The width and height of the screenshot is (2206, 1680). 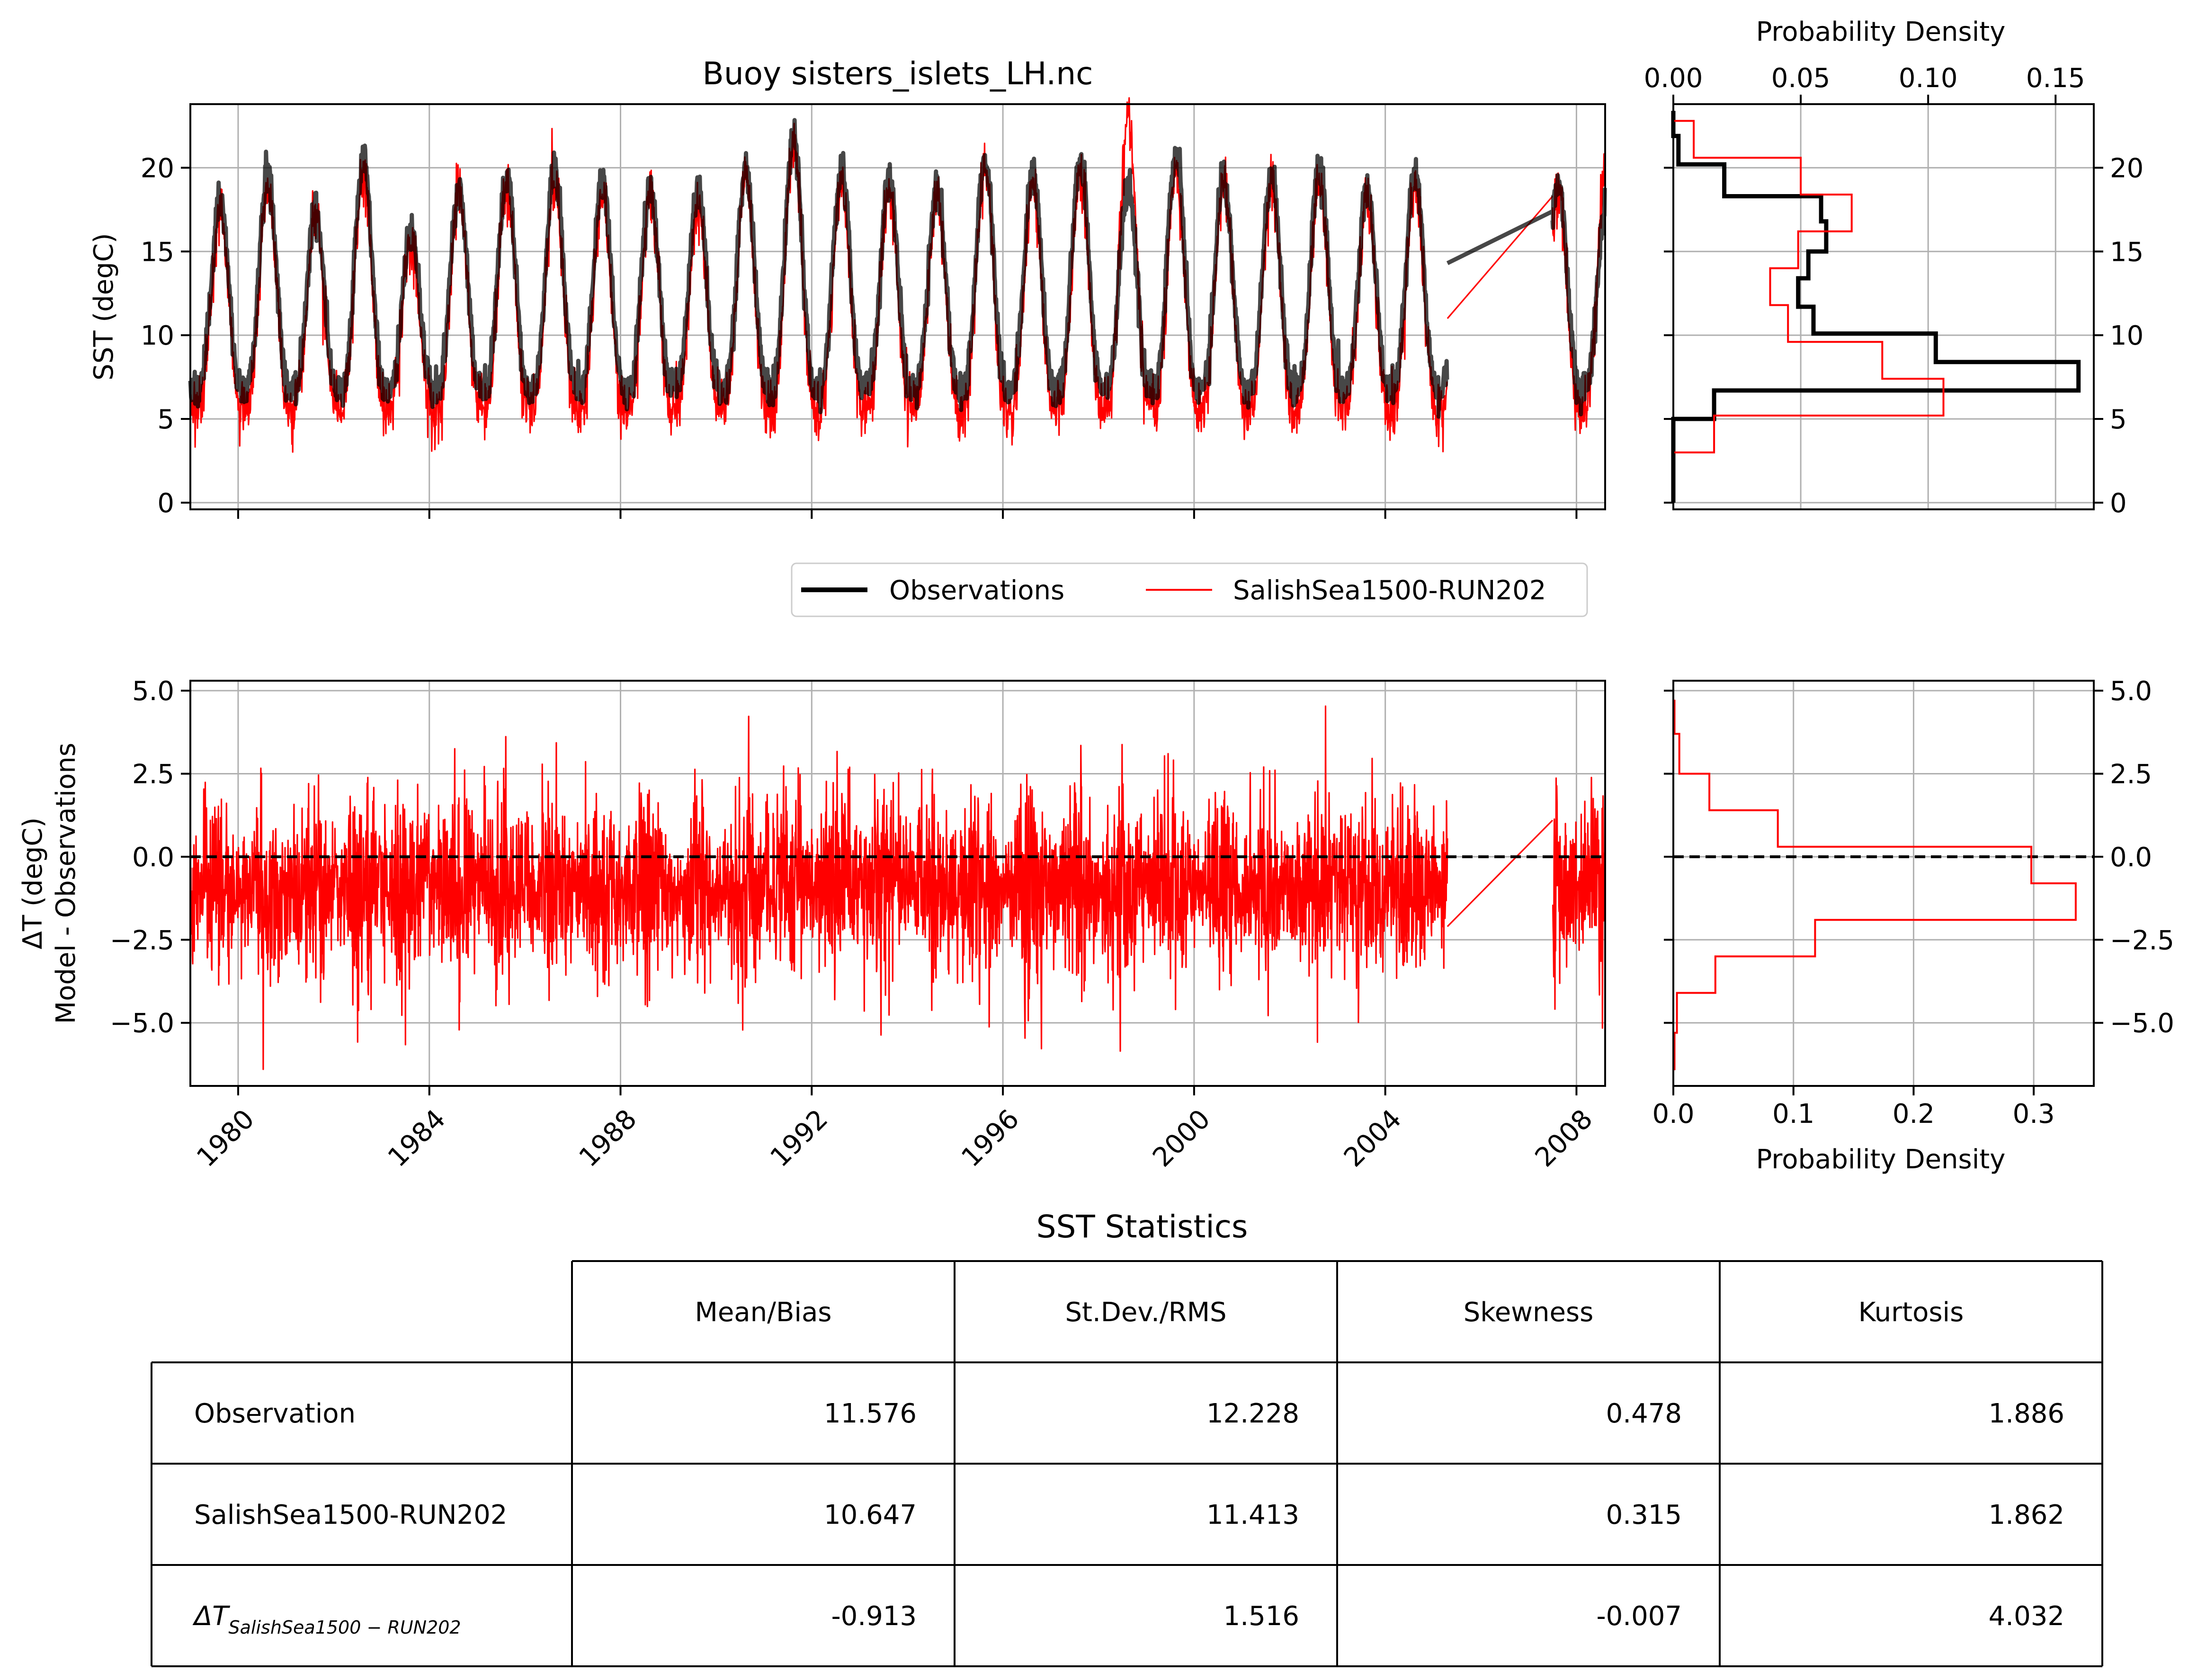 What do you see at coordinates (1928, 78) in the screenshot?
I see `x-tick-label: 0.10` at bounding box center [1928, 78].